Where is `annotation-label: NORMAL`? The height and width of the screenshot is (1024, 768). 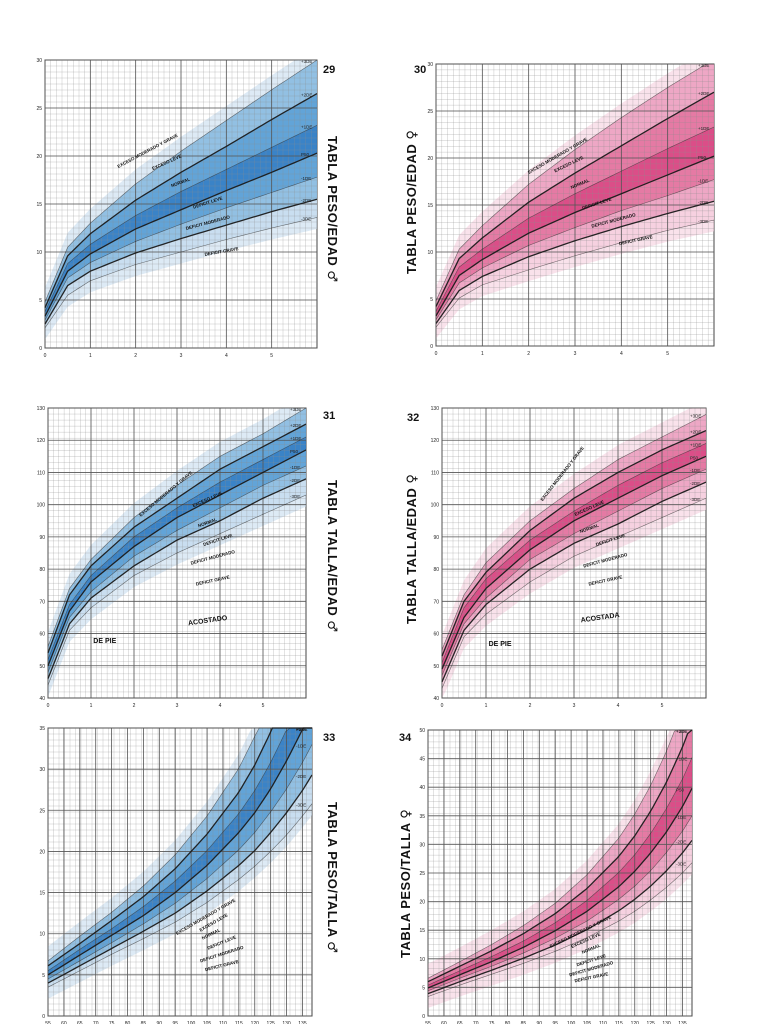
annotation-label: NORMAL is located at coordinates (180, 183).